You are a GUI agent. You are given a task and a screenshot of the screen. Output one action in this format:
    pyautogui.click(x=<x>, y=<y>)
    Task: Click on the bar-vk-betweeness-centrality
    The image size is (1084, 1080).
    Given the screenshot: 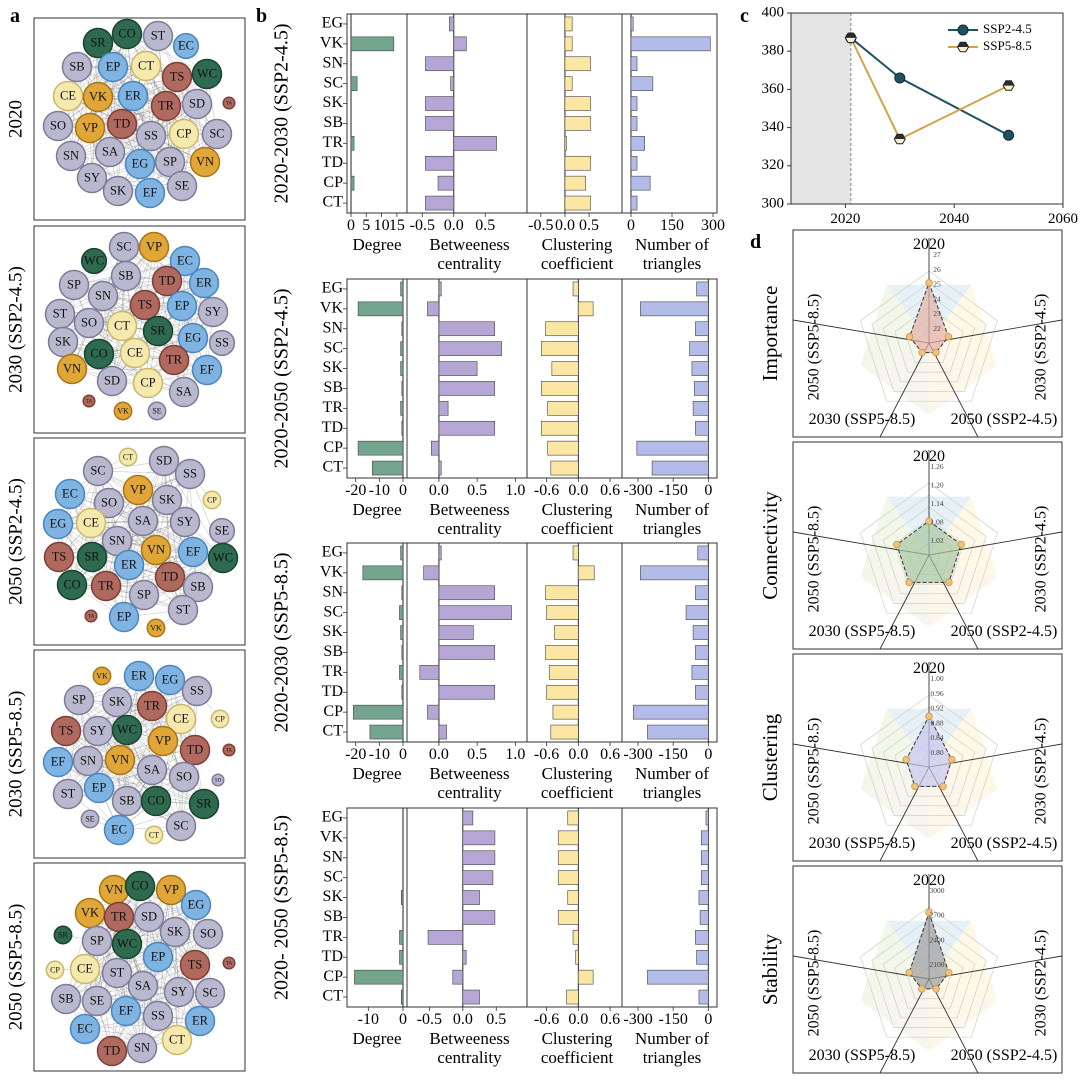 What is the action you would take?
    pyautogui.click(x=479, y=838)
    